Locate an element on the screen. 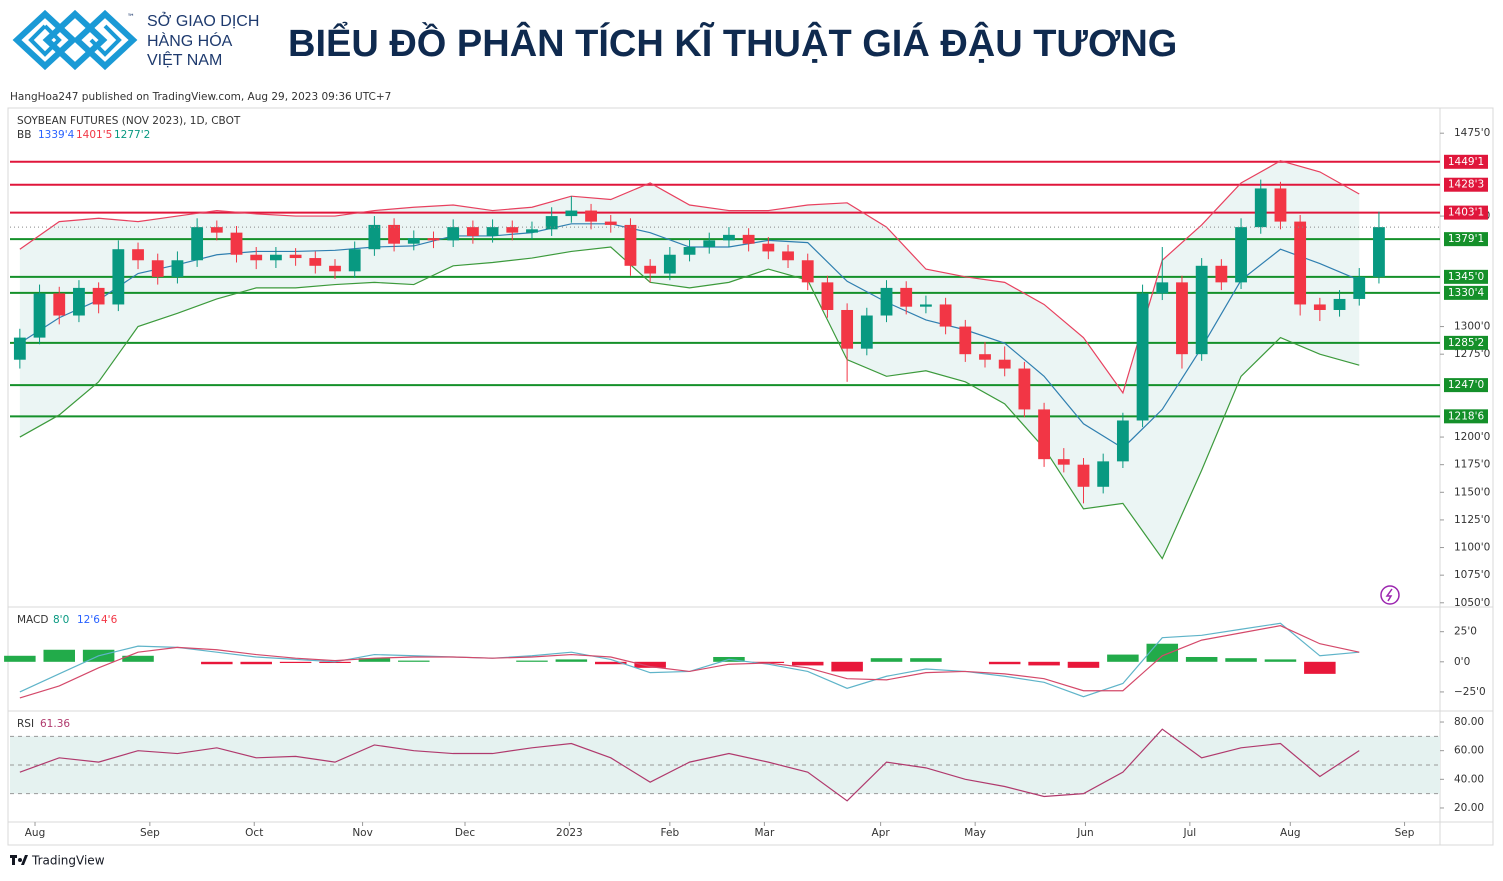  x-tick-label: May is located at coordinates (975, 833).